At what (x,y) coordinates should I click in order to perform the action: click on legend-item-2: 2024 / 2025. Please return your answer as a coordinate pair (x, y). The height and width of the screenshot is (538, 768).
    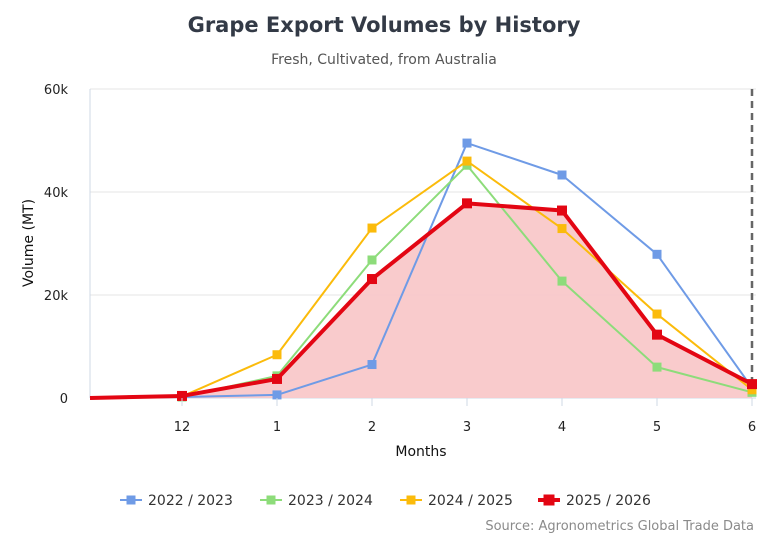
    Looking at the image, I should click on (456, 501).